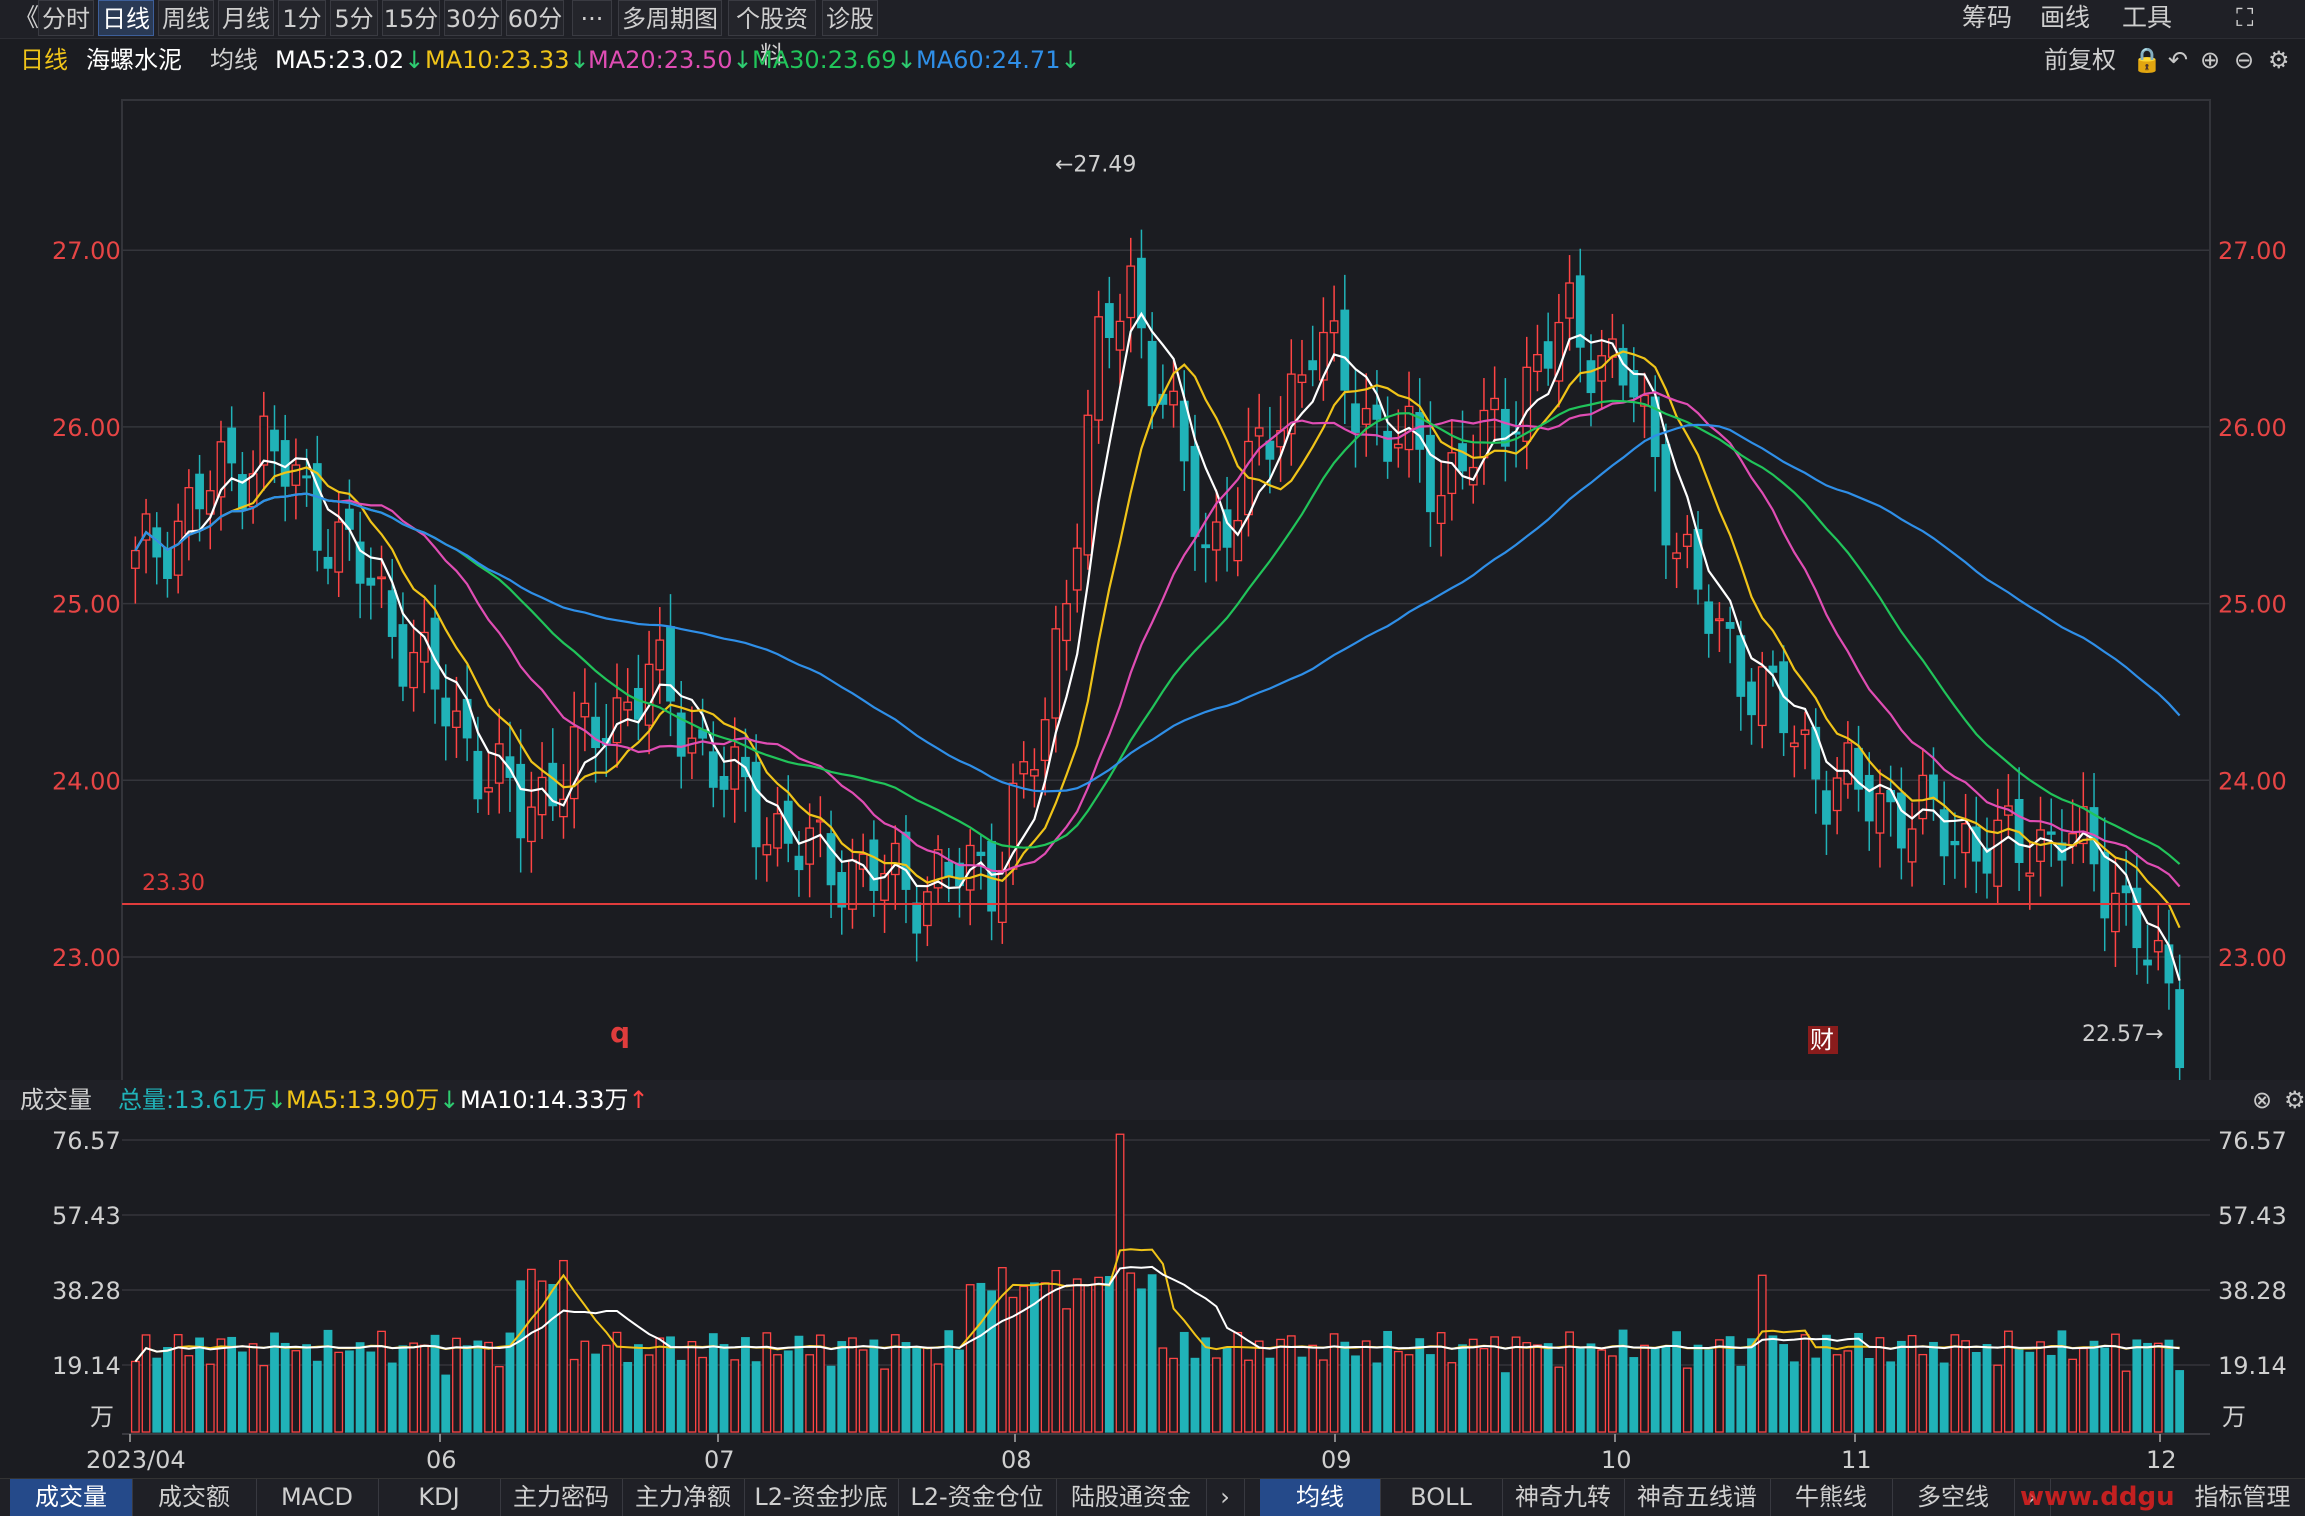 The height and width of the screenshot is (1516, 2305). Describe the element at coordinates (1131, 1497) in the screenshot. I see `tab-hk-connect: 陆股通资金` at that location.